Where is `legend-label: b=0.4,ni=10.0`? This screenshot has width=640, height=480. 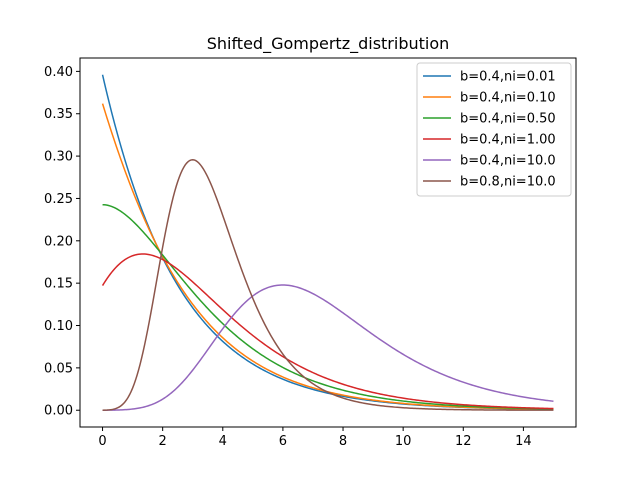
legend-label: b=0.4,ni=10.0 is located at coordinates (508, 161).